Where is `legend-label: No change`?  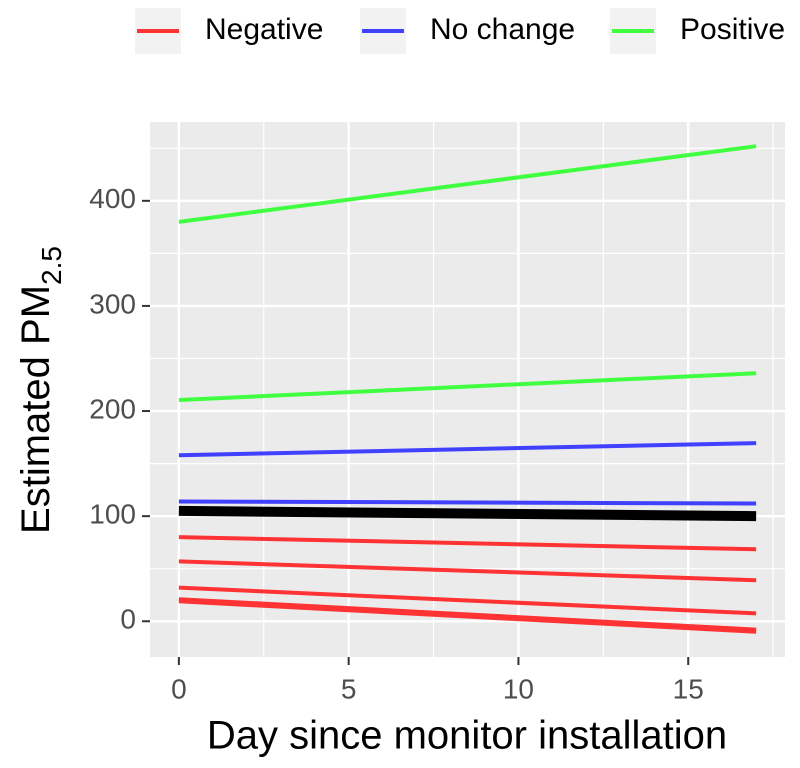
legend-label: No change is located at coordinates (502, 29).